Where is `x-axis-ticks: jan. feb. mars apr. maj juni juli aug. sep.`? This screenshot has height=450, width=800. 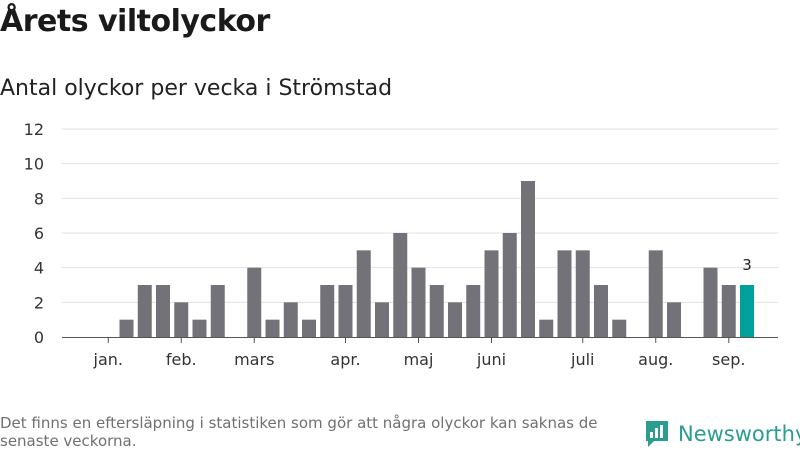 x-axis-ticks: jan. feb. mars apr. maj juni juli aug. sep. is located at coordinates (419, 353).